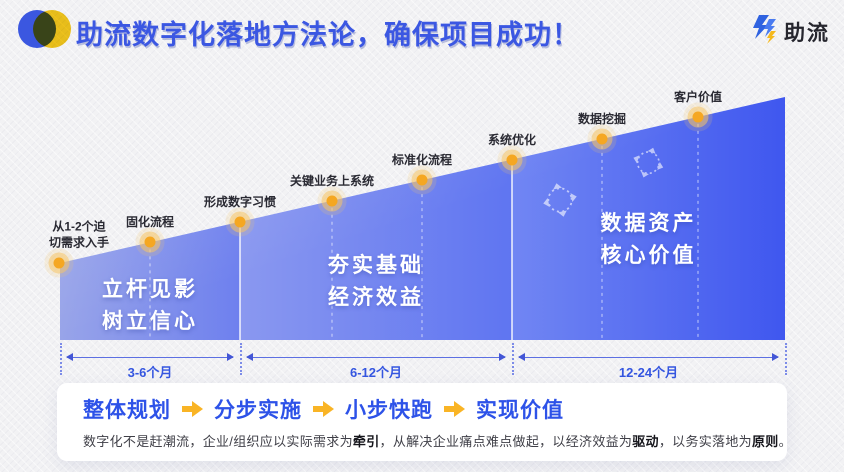 Image resolution: width=844 pixels, height=472 pixels. Describe the element at coordinates (765, 441) in the screenshot. I see `description-emphasis: 原则` at that location.